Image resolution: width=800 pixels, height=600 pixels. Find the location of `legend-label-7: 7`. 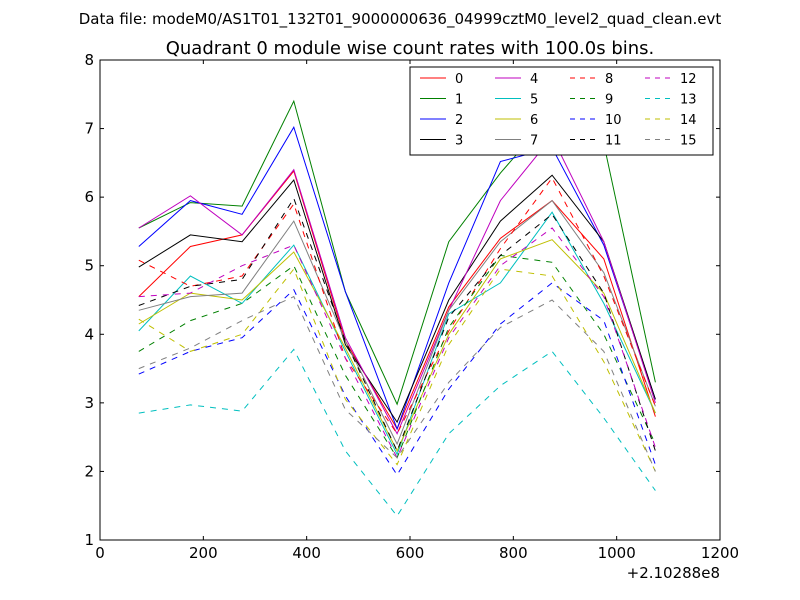

legend-label-7: 7 is located at coordinates (534, 141).